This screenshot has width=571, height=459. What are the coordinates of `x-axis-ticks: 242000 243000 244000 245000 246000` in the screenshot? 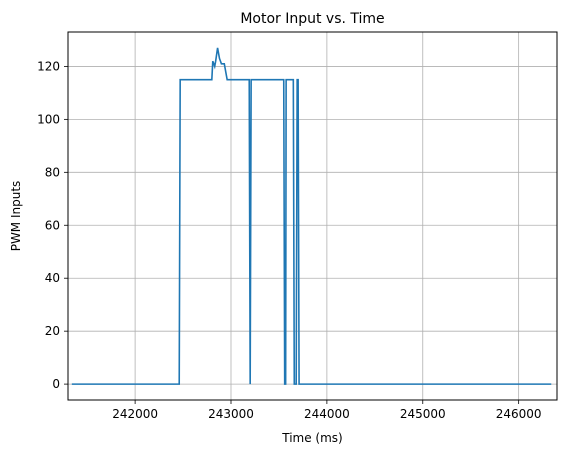 It's located at (327, 410).